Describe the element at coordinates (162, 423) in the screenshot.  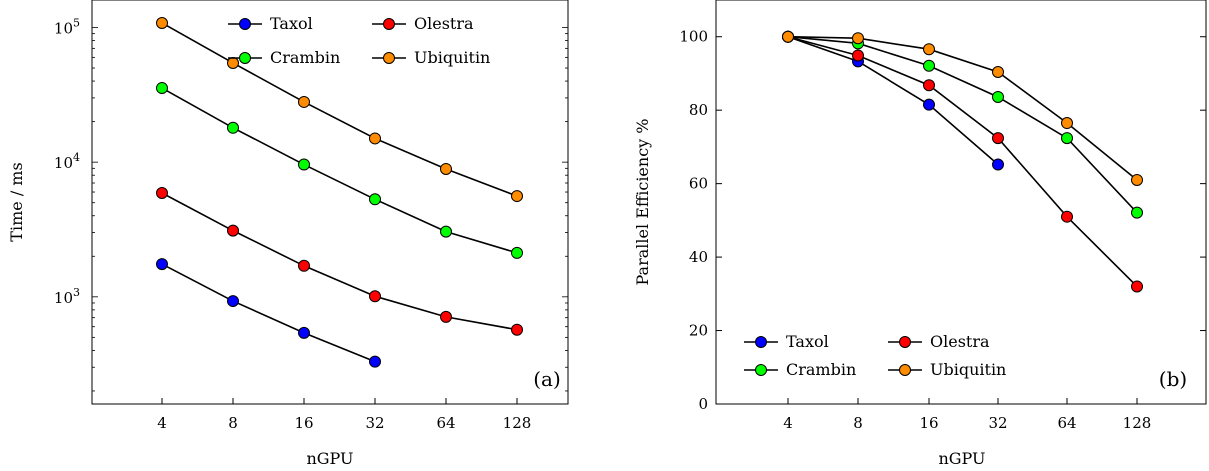
I see `panel-a-xtick-label: 4` at that location.